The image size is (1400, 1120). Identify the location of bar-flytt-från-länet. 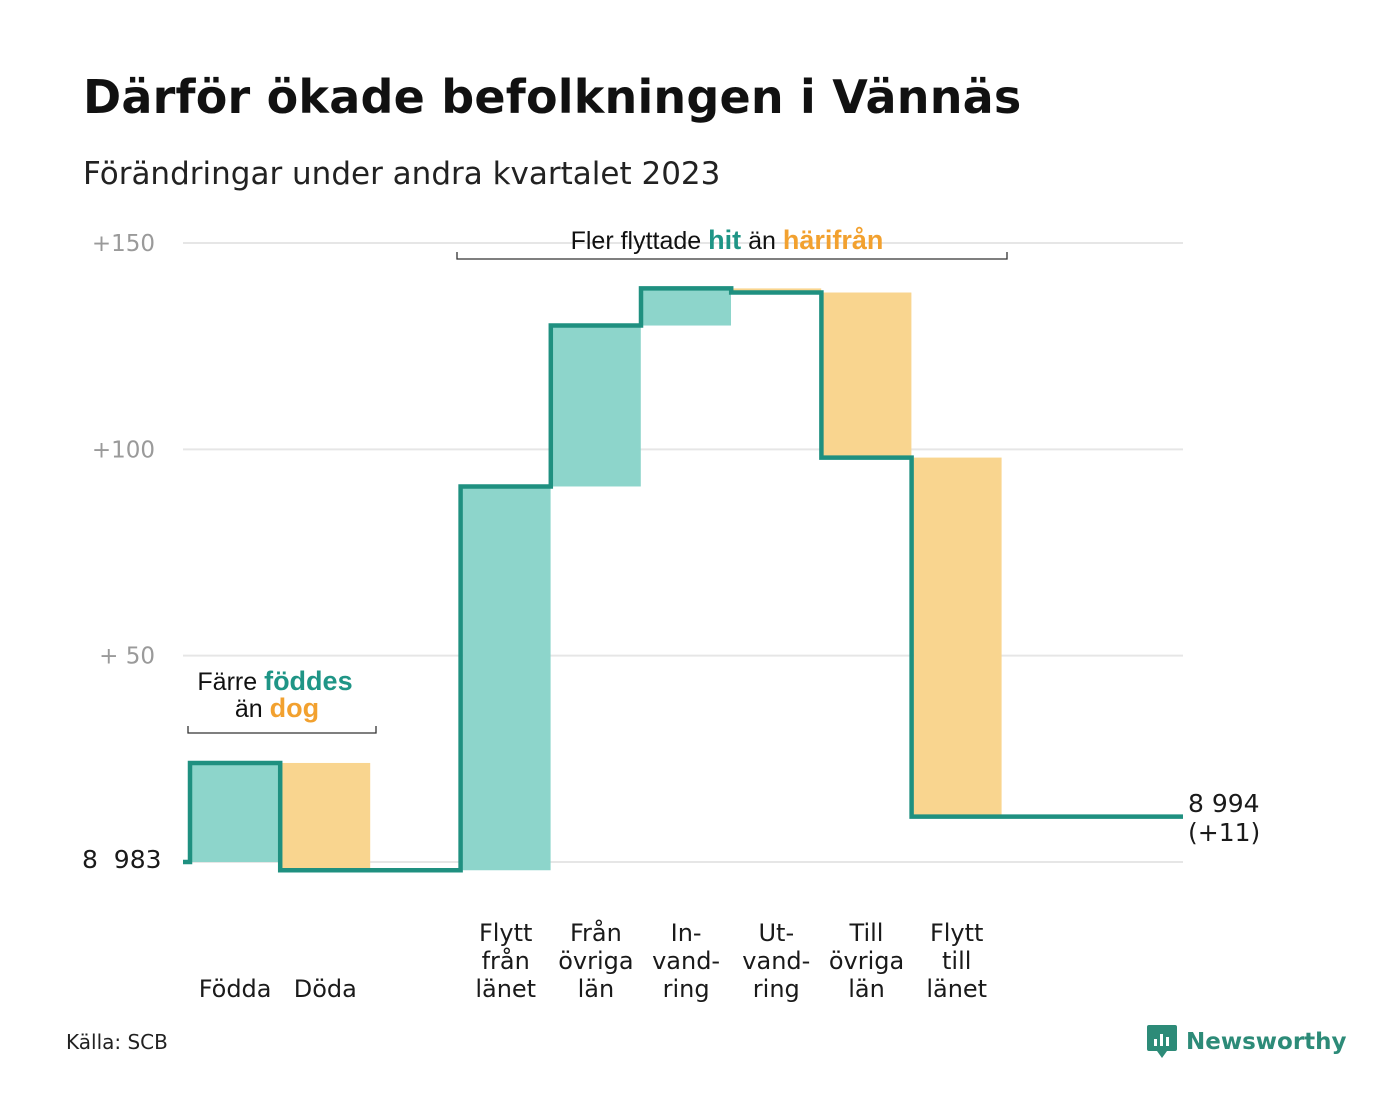
(506, 678).